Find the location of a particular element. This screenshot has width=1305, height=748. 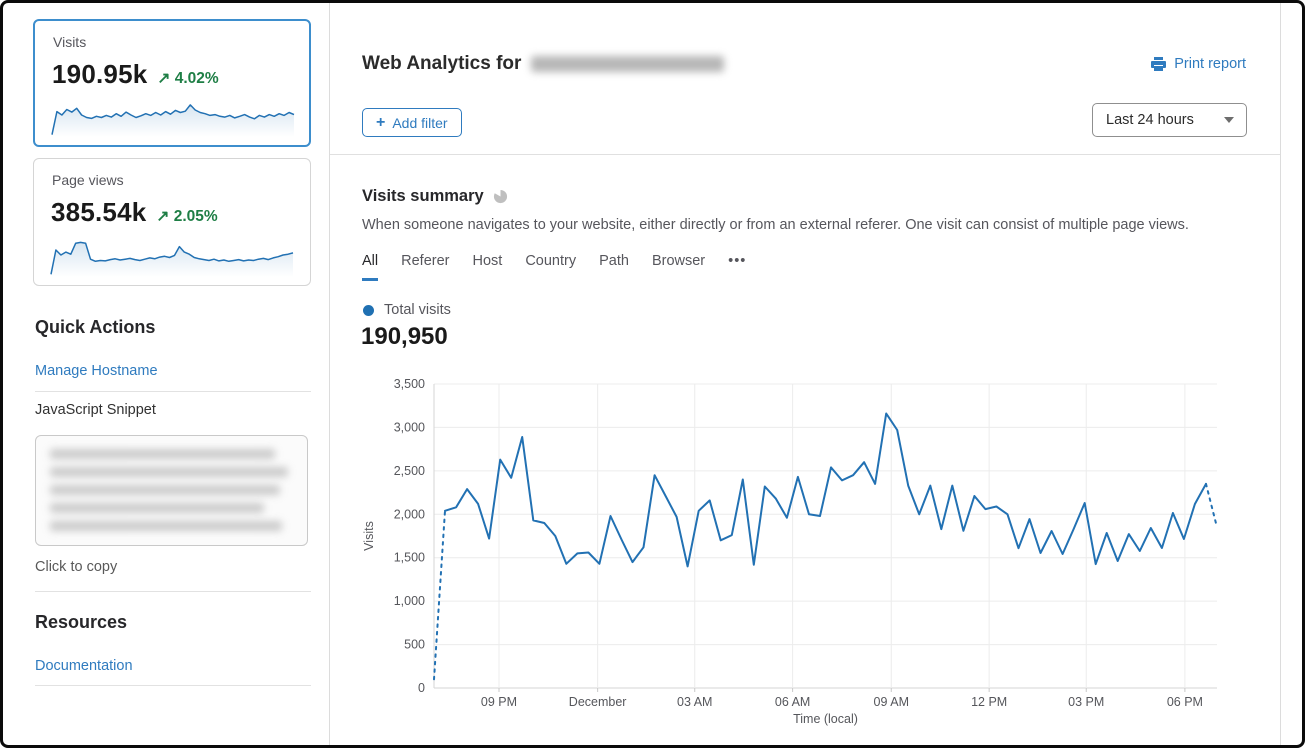

tab-referer: Referer is located at coordinates (425, 261).